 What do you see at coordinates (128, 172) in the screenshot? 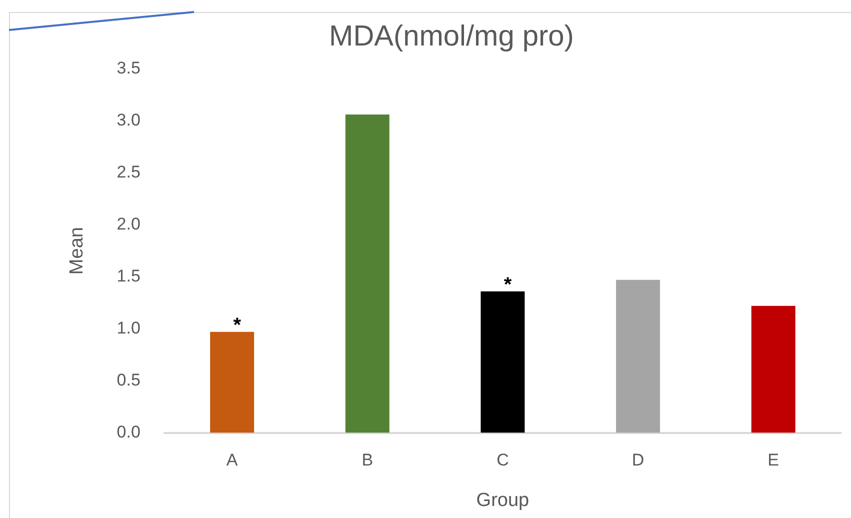
I see `y-tick-label: 2.5` at bounding box center [128, 172].